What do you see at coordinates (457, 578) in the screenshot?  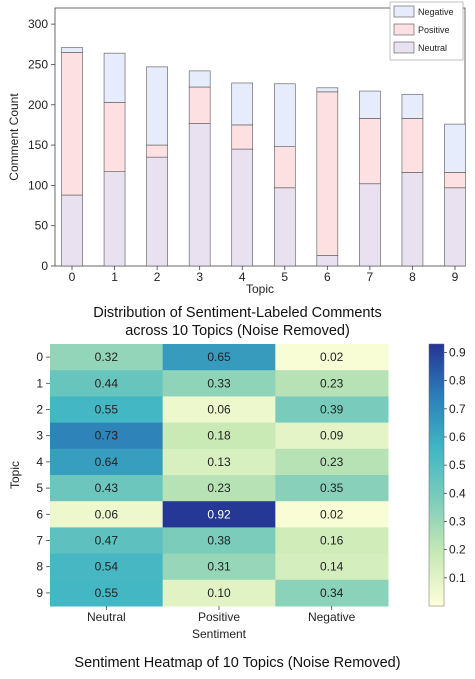 I see `colorbar-tick-label: 0.1` at bounding box center [457, 578].